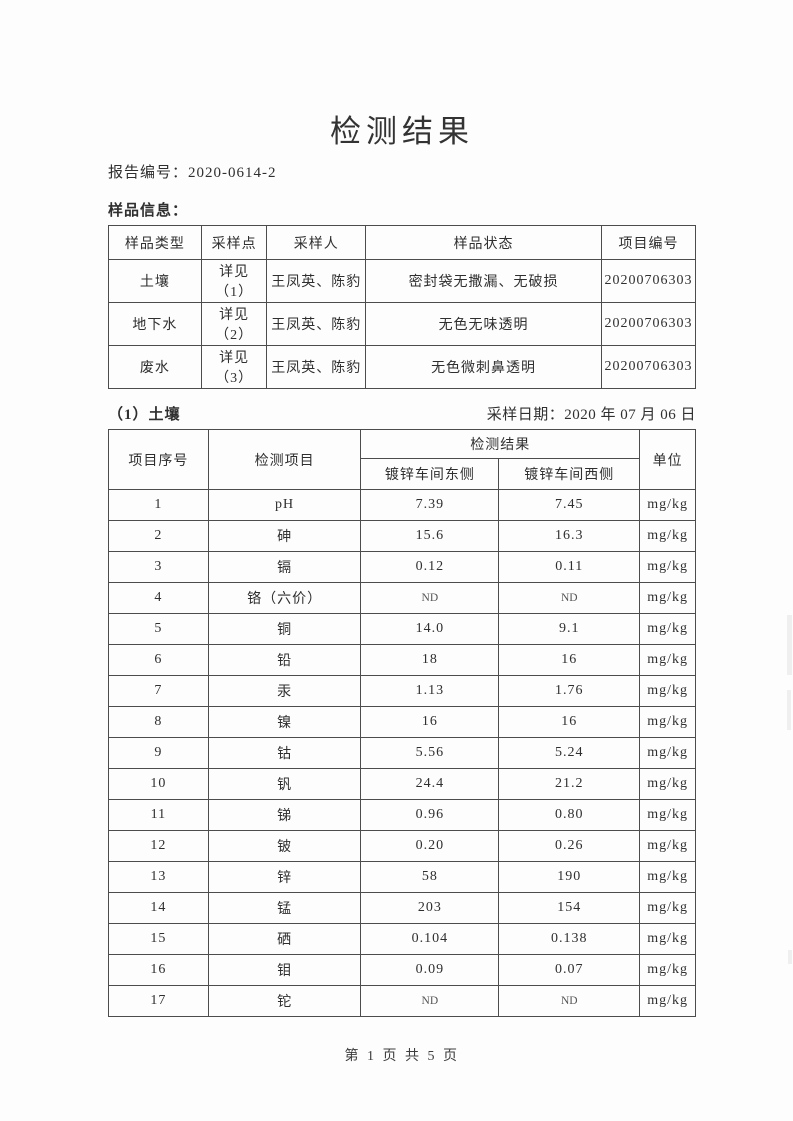  I want to click on cell-east-value: 24.4, so click(430, 784).